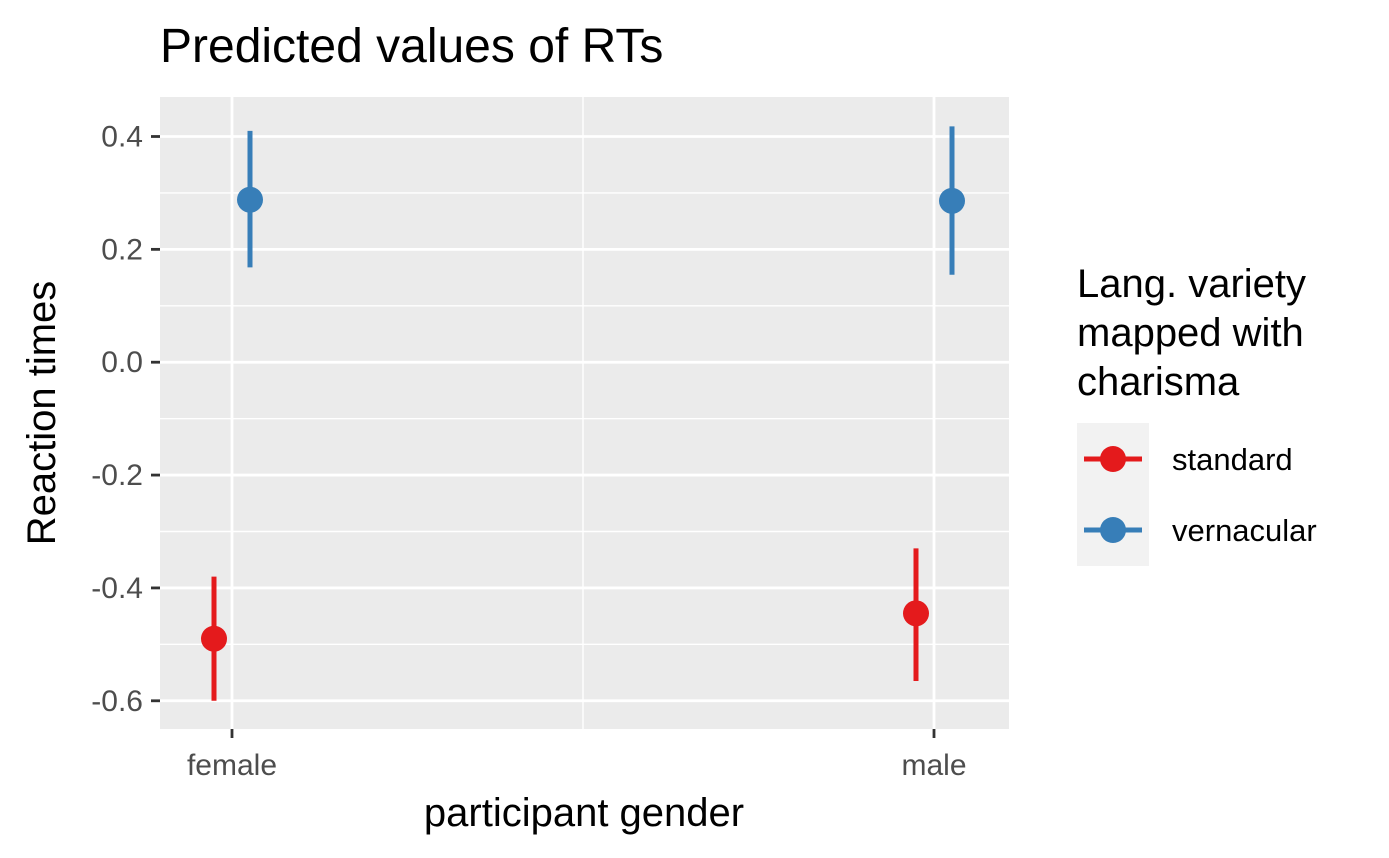 The width and height of the screenshot is (1389, 858). Describe the element at coordinates (122, 137) in the screenshot. I see `y-tick-label: 0.4` at that location.